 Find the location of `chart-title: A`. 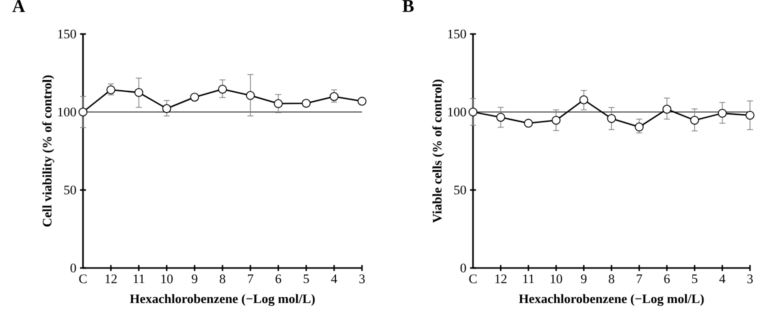

chart-title: A is located at coordinates (19, 6).